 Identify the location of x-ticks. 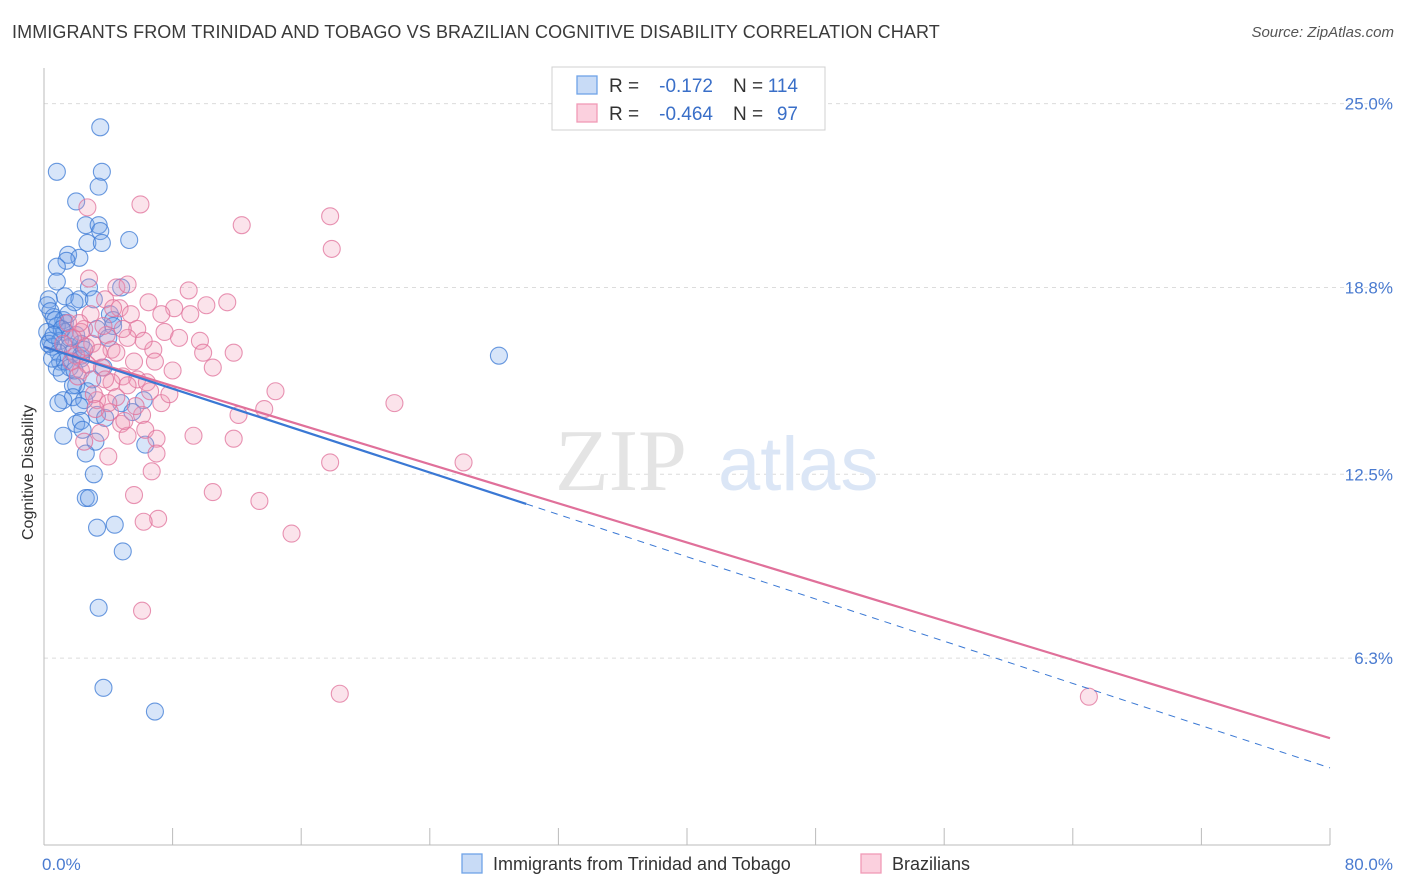
(687, 836).